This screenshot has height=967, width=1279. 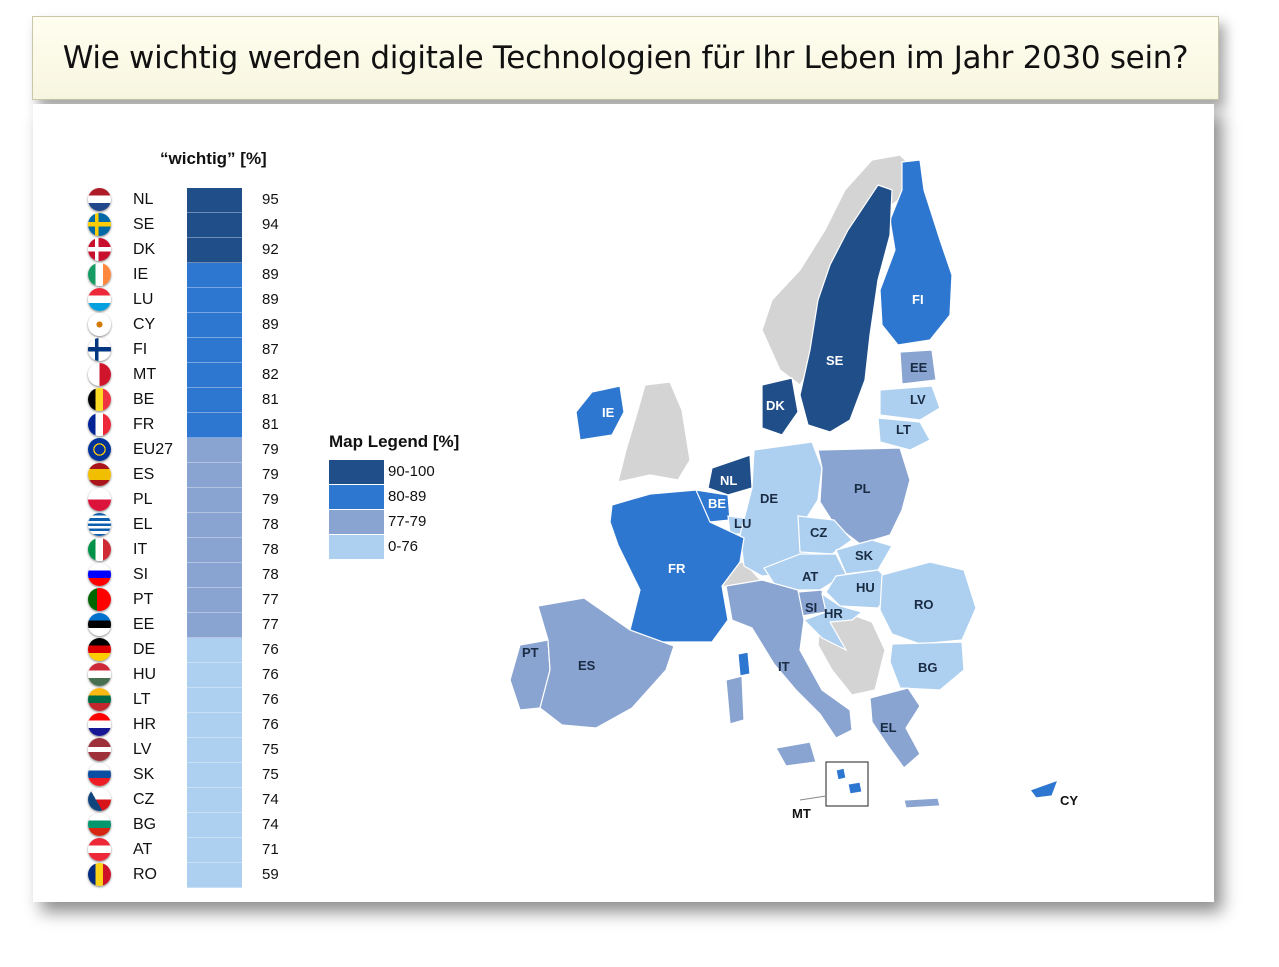 I want to click on country-pl, so click(x=864, y=496).